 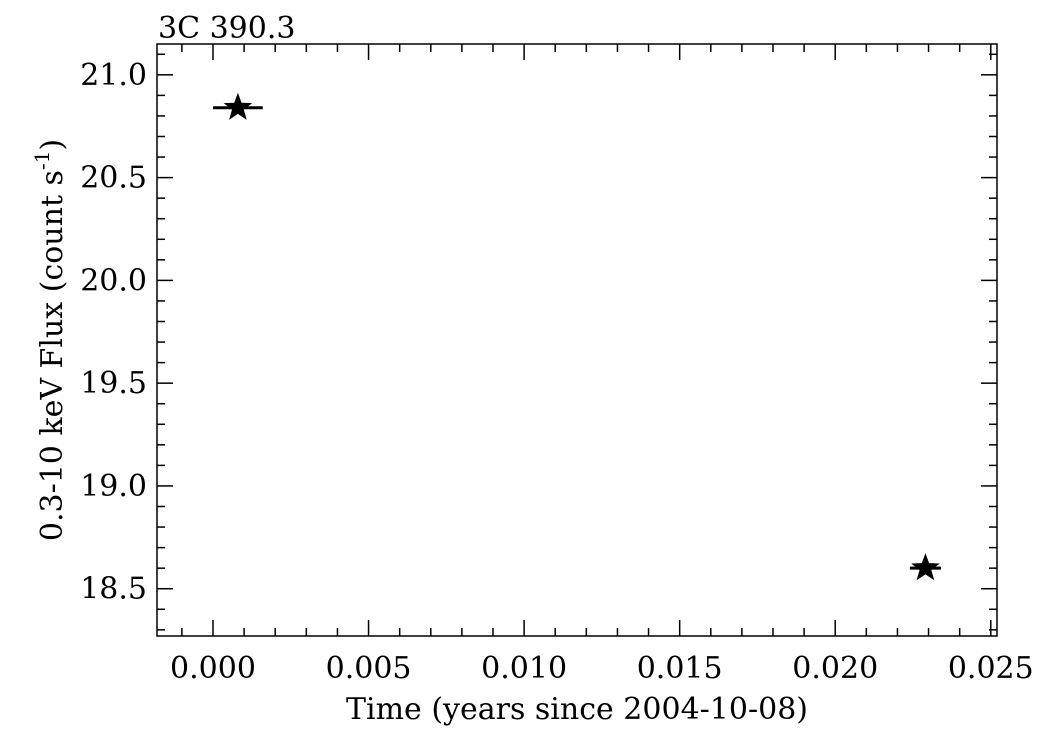 I want to click on y-tick-label: 20.5, so click(x=113, y=178).